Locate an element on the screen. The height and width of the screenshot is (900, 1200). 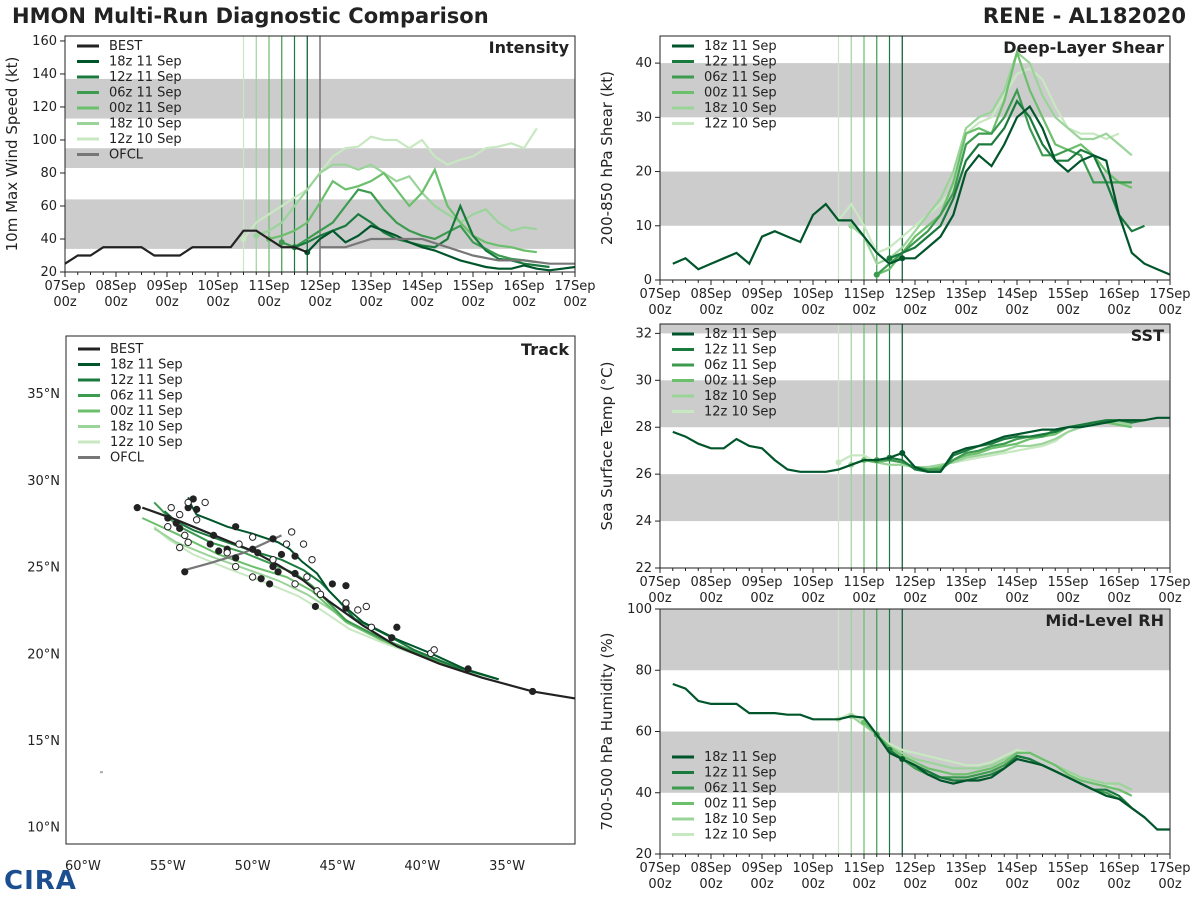
lat-tick-label: 20°N is located at coordinates (43, 654).